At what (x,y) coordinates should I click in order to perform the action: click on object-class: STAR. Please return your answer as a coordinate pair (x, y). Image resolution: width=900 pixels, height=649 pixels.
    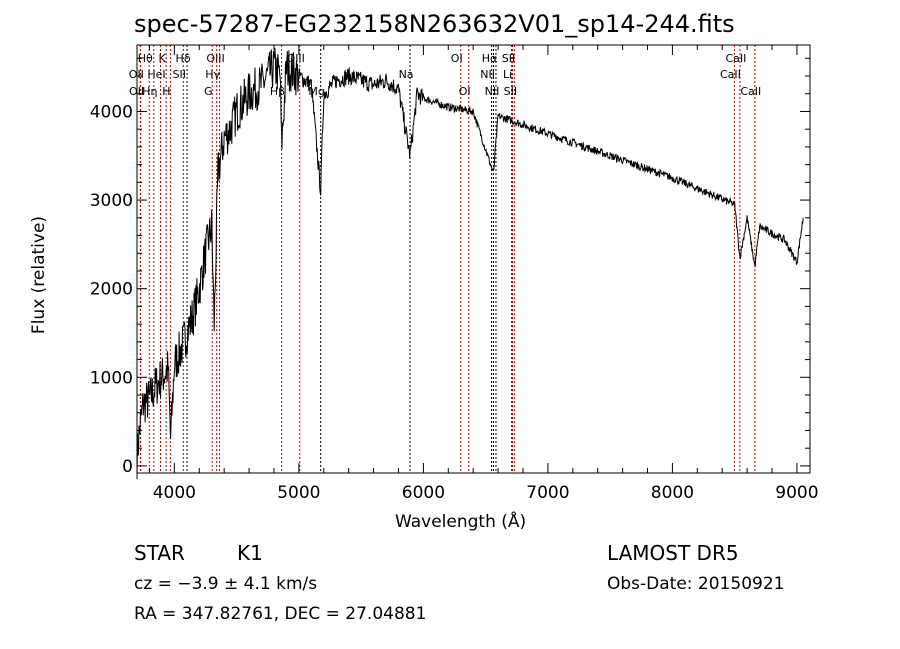
    Looking at the image, I should click on (159, 553).